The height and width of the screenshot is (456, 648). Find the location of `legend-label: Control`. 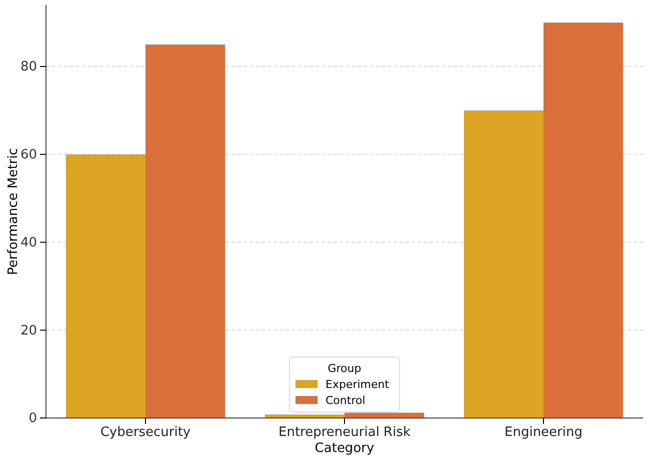

legend-label: Control is located at coordinates (346, 400).